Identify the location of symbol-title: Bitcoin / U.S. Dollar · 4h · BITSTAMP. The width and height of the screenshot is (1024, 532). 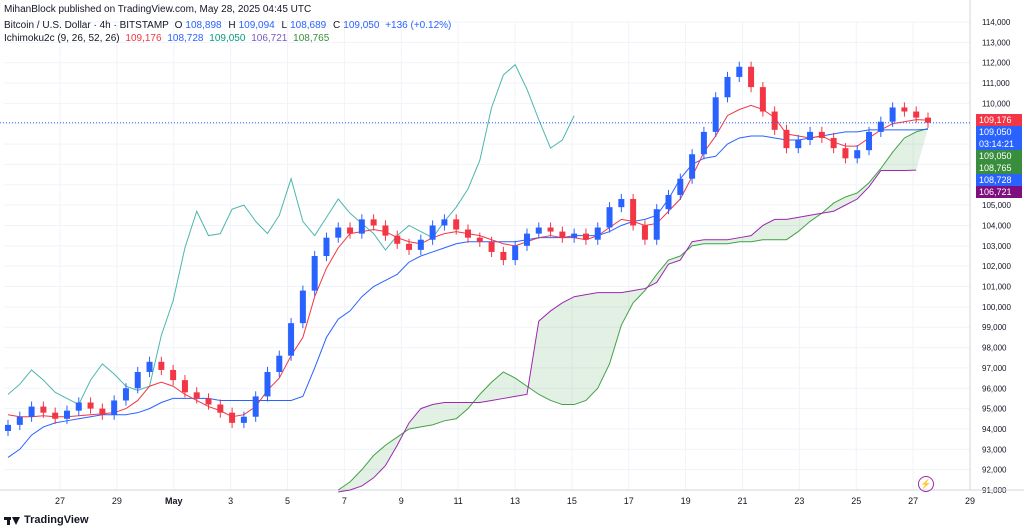
(86, 25).